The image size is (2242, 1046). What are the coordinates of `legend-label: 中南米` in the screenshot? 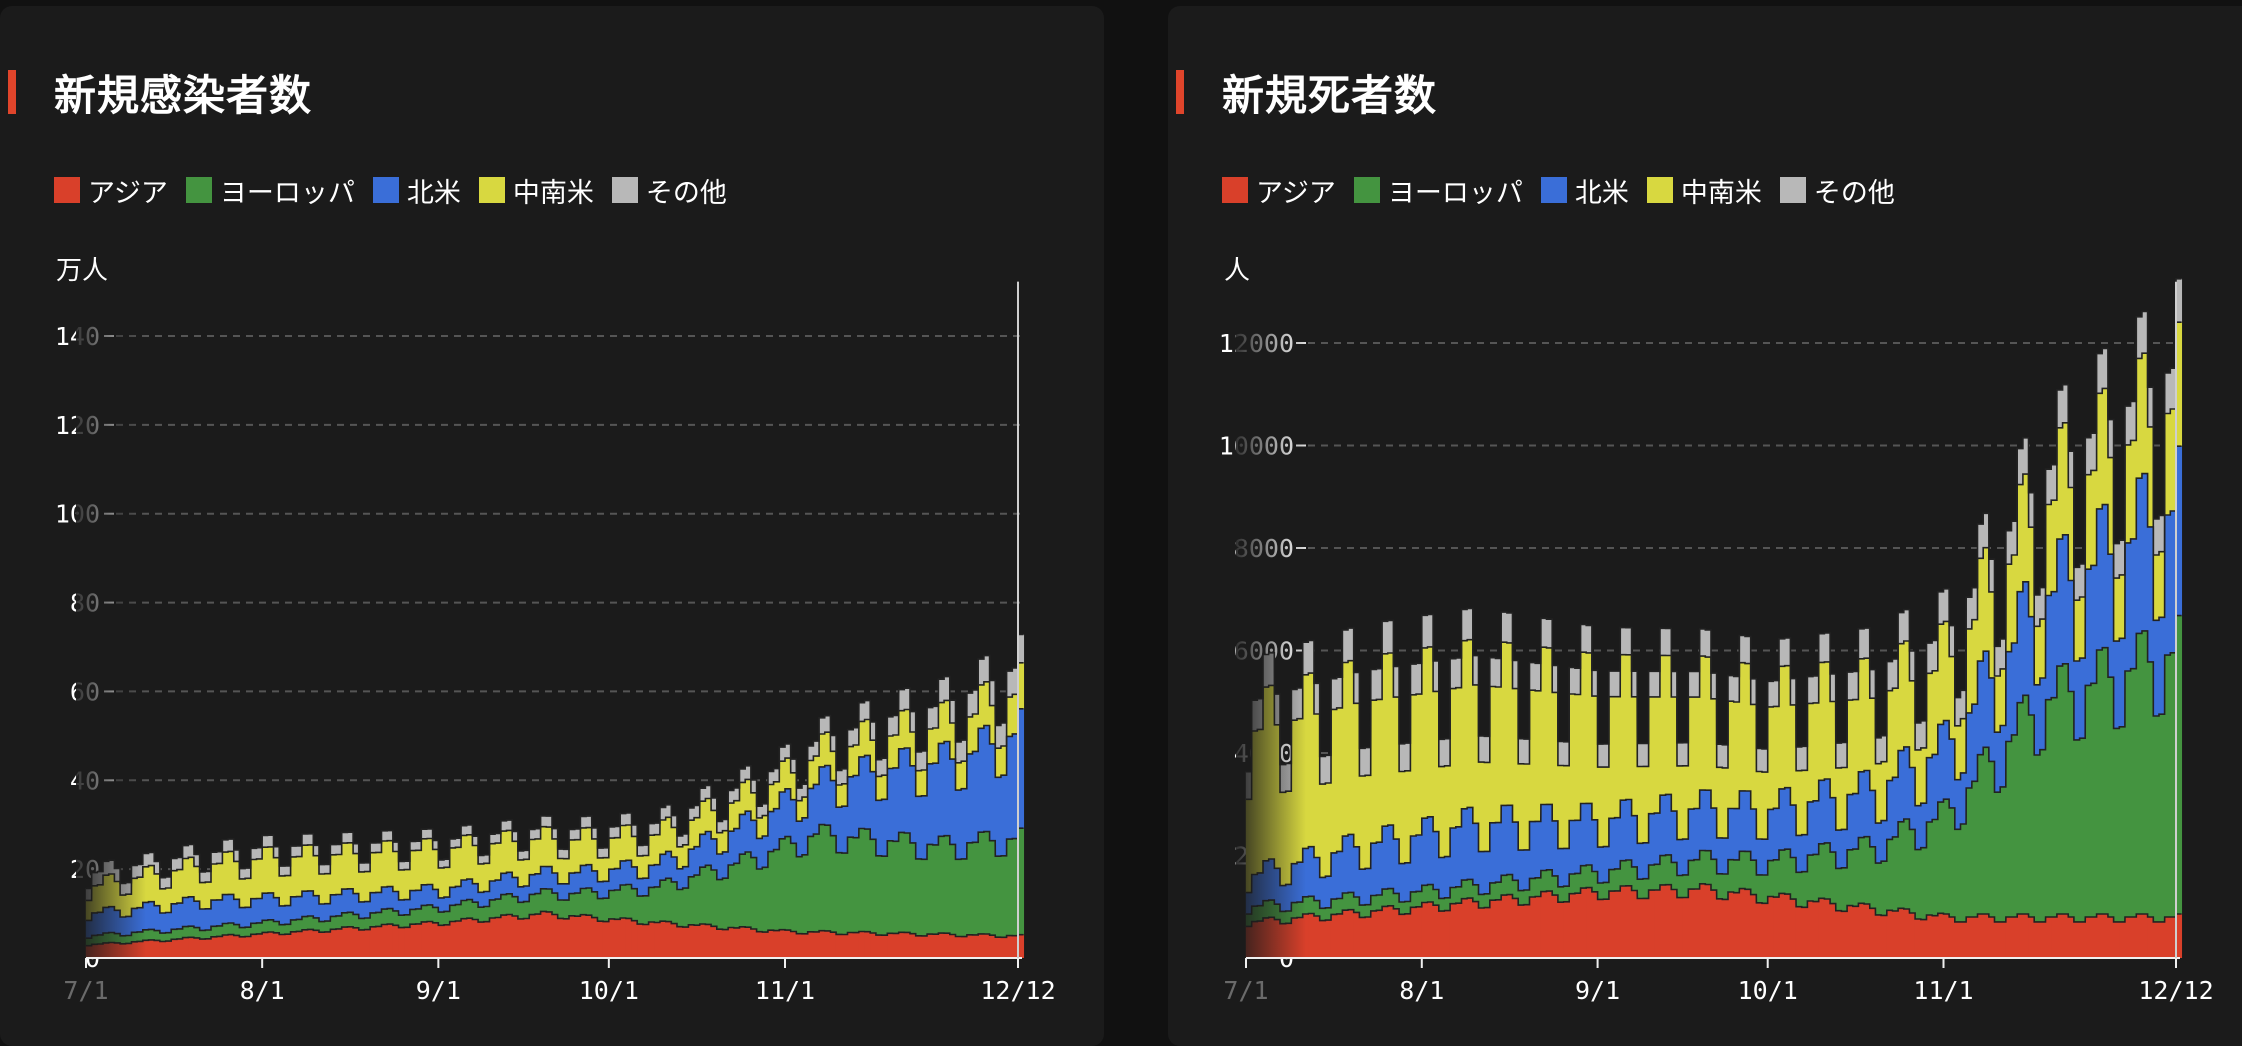 It's located at (1721, 193).